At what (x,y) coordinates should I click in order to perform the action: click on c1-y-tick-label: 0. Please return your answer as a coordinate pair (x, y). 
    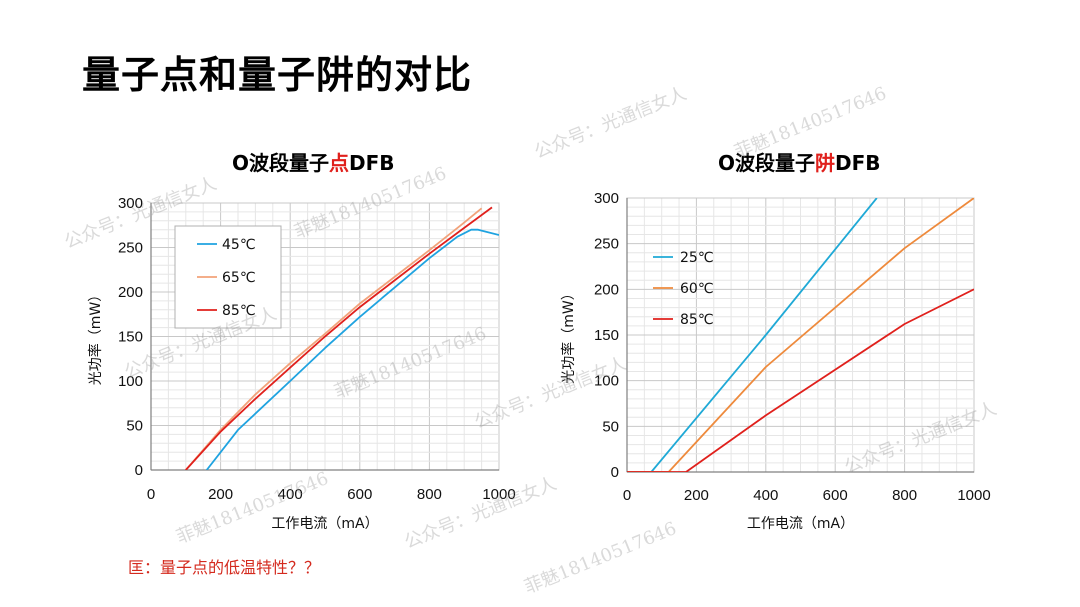
    Looking at the image, I should click on (615, 472).